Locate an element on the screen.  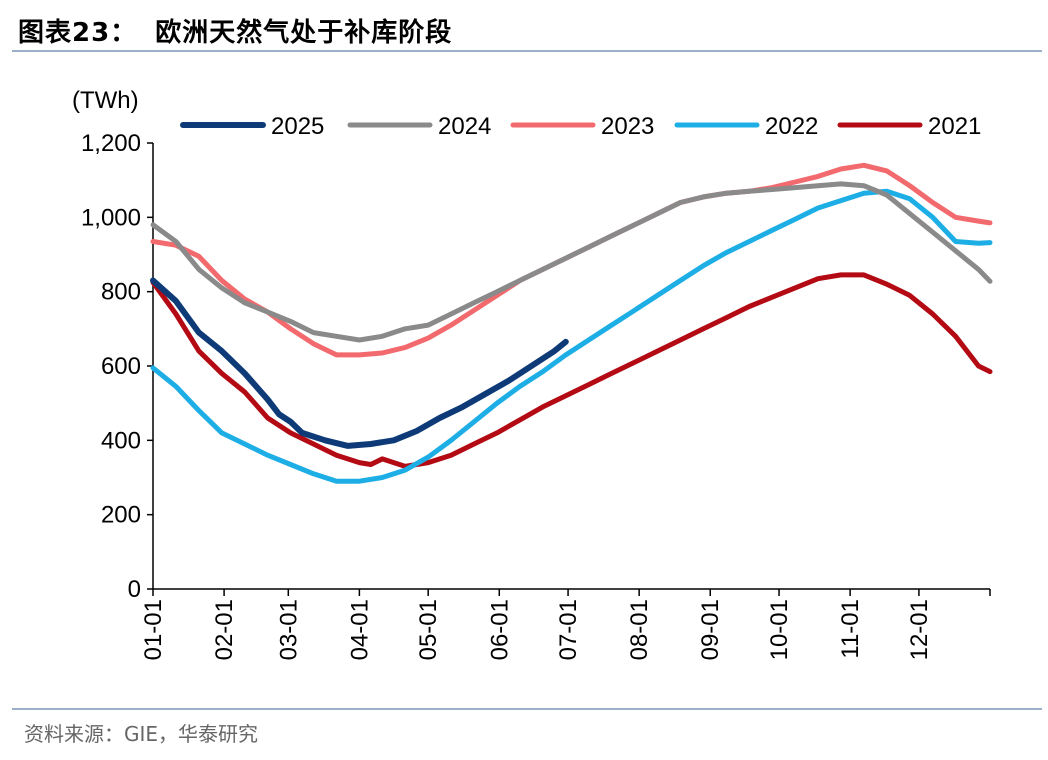
x-tick-label: 10-01 is located at coordinates (779, 629).